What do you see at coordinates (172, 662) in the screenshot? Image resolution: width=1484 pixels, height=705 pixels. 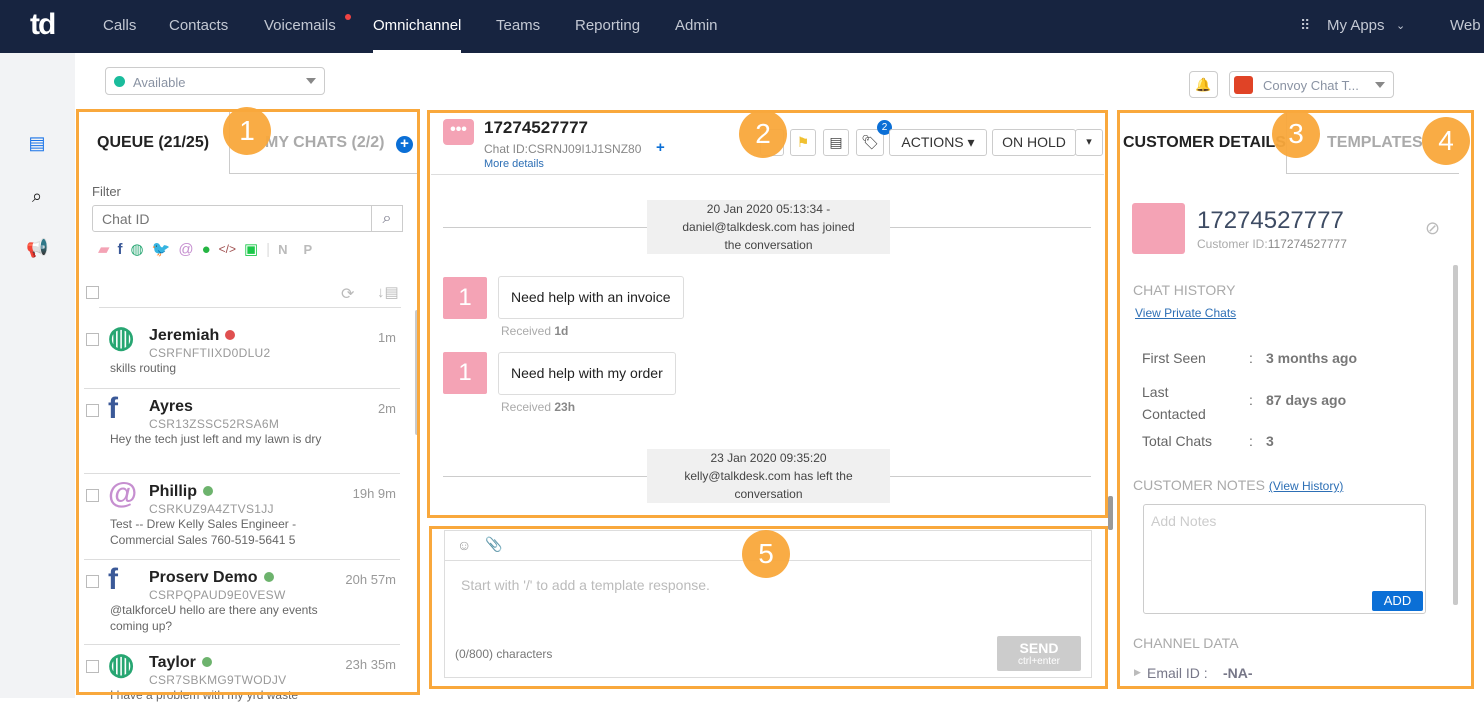 I see `customer-name: Taylor` at bounding box center [172, 662].